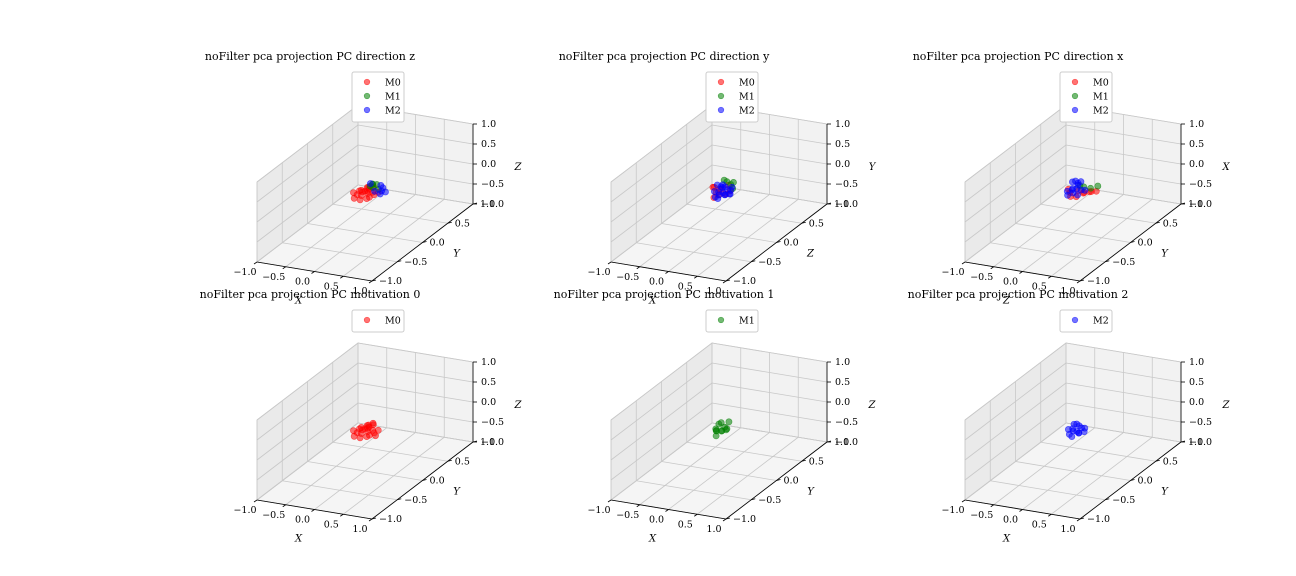 Image resolution: width=1296 pixels, height=576 pixels. I want to click on scatter-points, so click(723, 189).